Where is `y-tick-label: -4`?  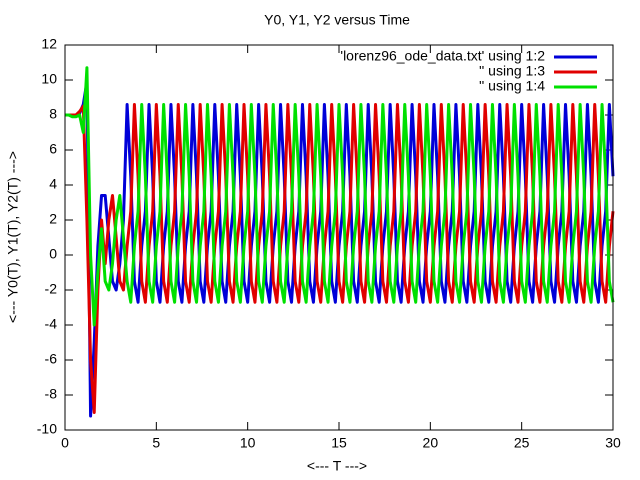
y-tick-label: -4 is located at coordinates (51, 324).